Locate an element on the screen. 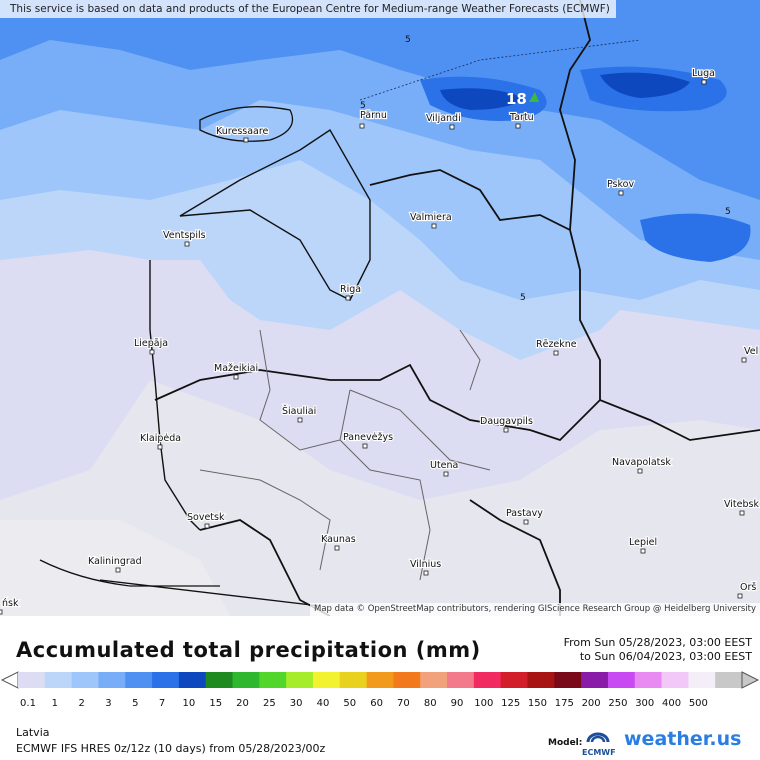  city-label: Lepiel is located at coordinates (643, 542).